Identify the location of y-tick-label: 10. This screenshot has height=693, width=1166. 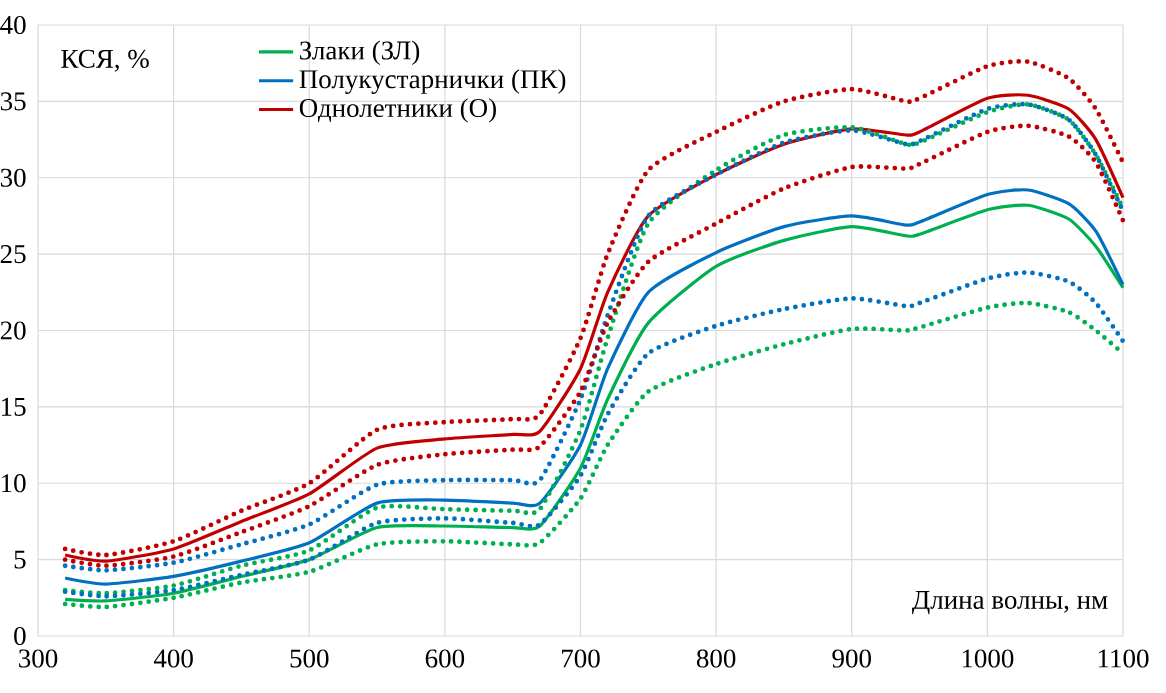
(13, 483).